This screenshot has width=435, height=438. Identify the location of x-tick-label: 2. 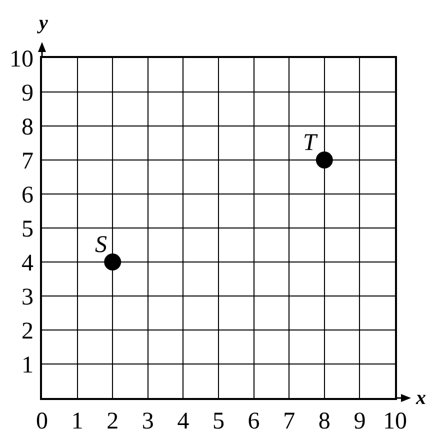
(112, 421).